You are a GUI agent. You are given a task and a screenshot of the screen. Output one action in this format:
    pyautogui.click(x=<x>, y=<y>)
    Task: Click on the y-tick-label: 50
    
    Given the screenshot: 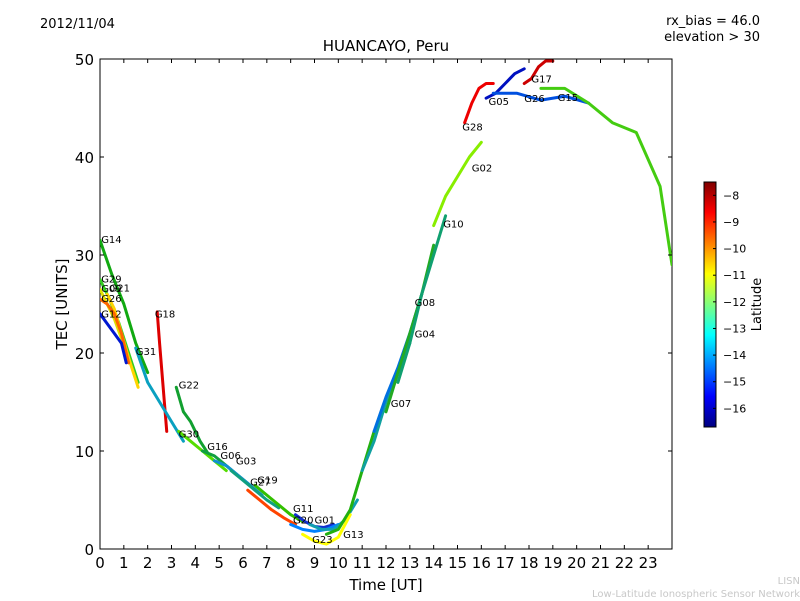 What is the action you would take?
    pyautogui.click(x=84, y=60)
    